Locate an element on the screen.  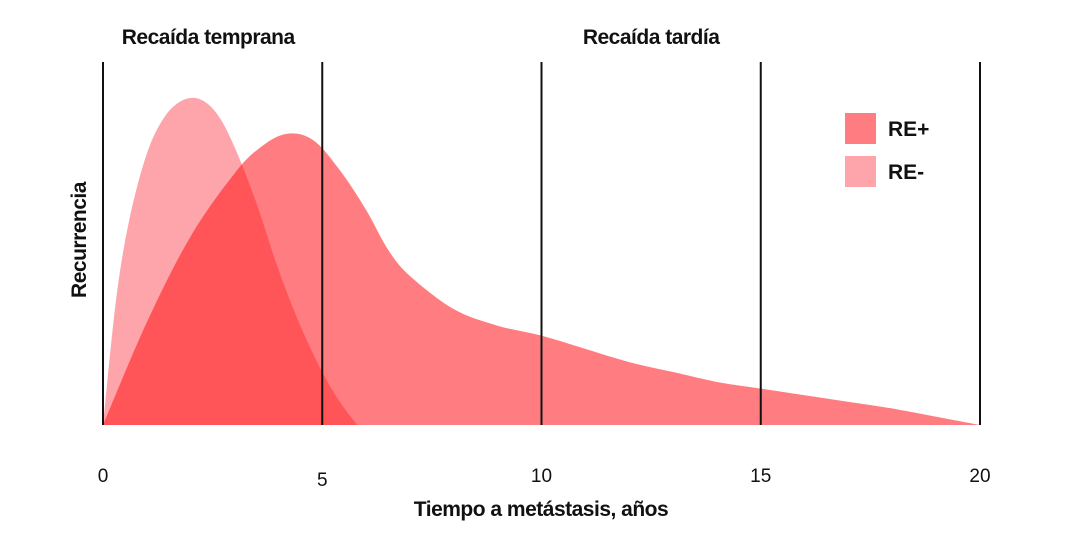
legend: RE+ RE- is located at coordinates (887, 150).